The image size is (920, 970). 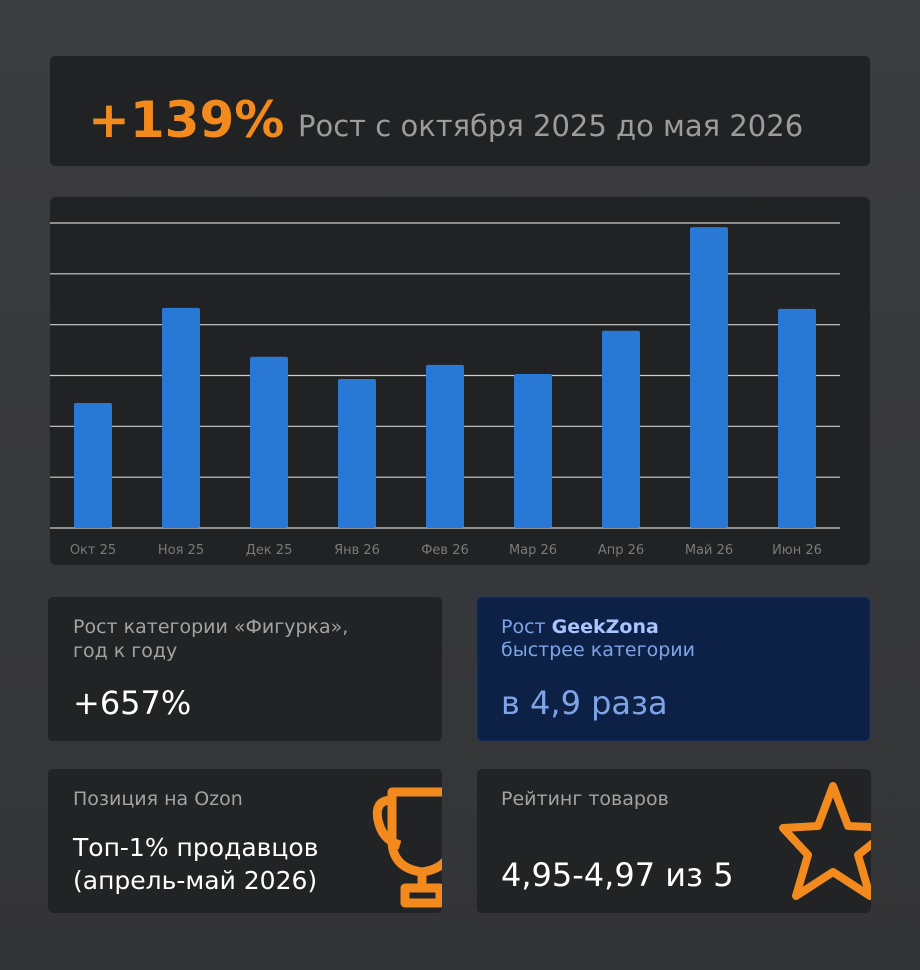 What do you see at coordinates (825, 841) in the screenshot?
I see `star-icon` at bounding box center [825, 841].